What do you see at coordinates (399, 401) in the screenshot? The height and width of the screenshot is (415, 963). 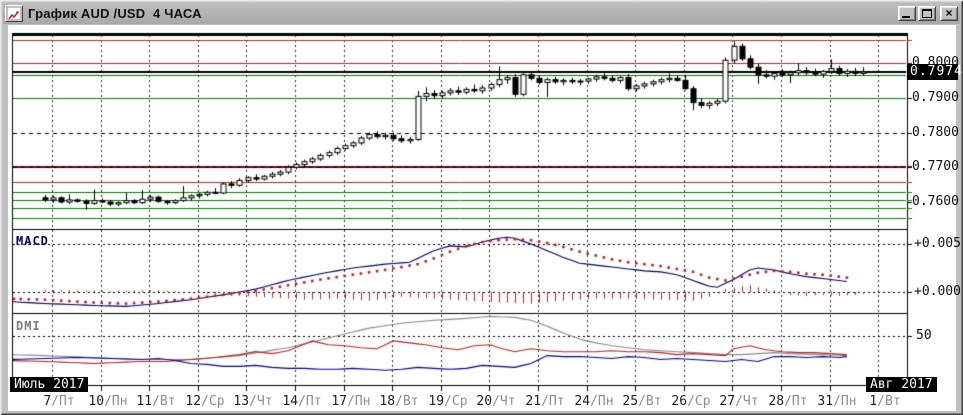 I see `x-axis-label: 18/Вт` at bounding box center [399, 401].